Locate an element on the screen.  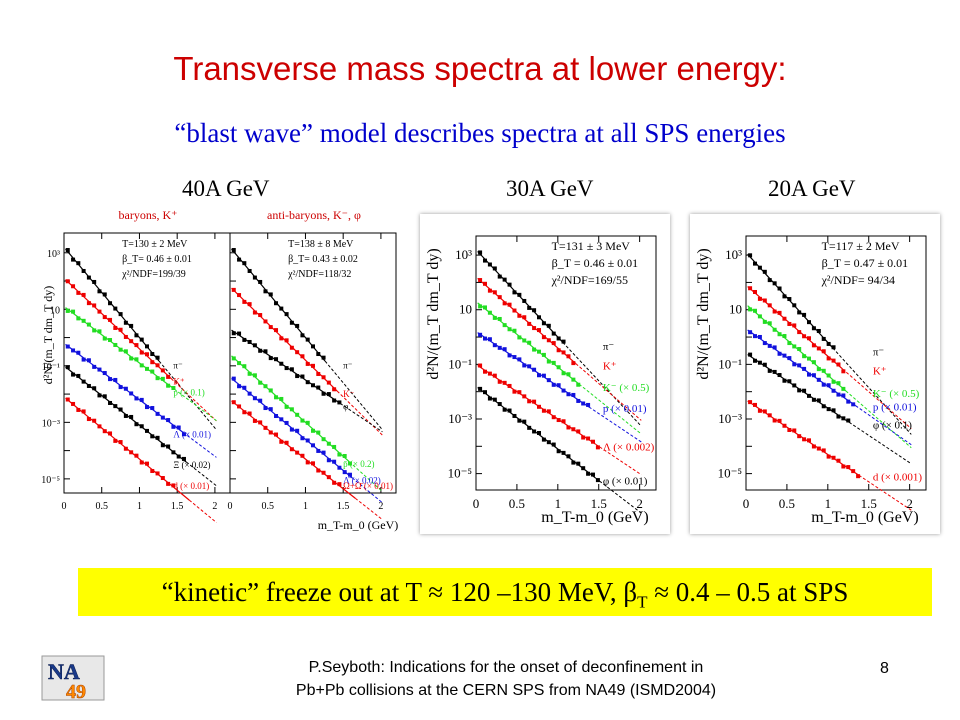
fit-result-text: β_T = 0.46 ± 0.01 is located at coordinates (595, 263).